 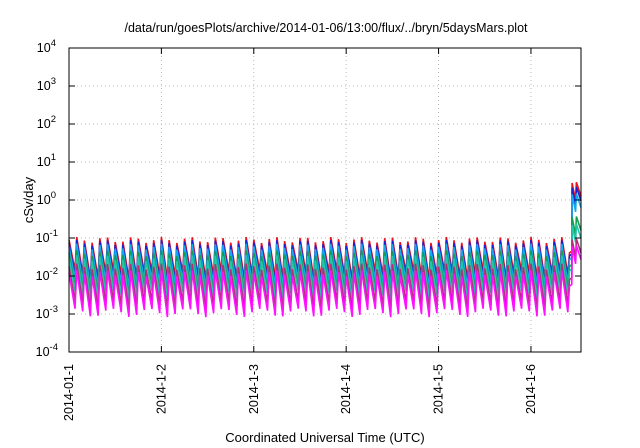 I want to click on y-tick-label: 10⁻¹, so click(x=47, y=236).